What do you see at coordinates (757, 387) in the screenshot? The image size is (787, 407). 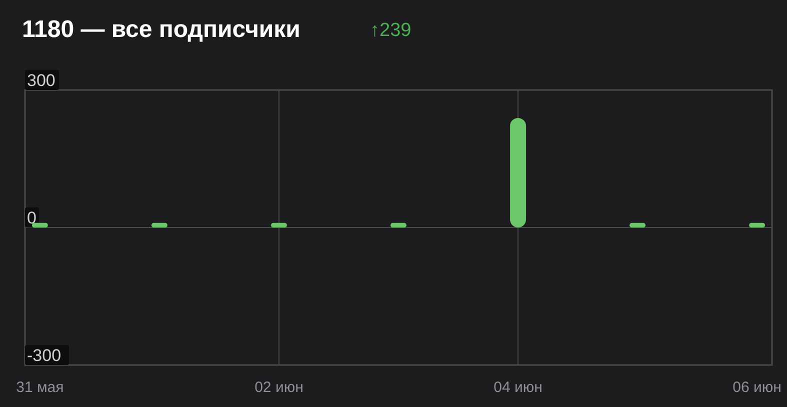 I see `x-tick-label: 06 июн` at bounding box center [757, 387].